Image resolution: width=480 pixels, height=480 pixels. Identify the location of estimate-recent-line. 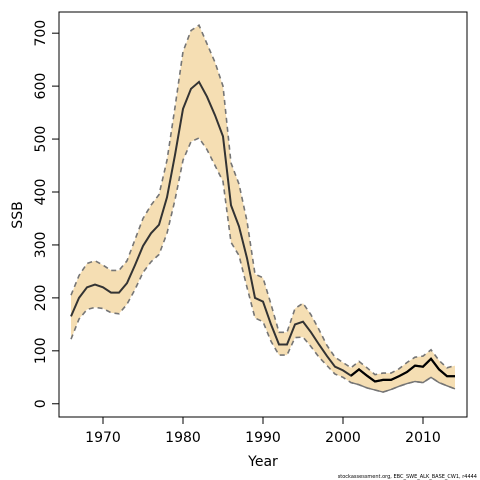
(402, 370).